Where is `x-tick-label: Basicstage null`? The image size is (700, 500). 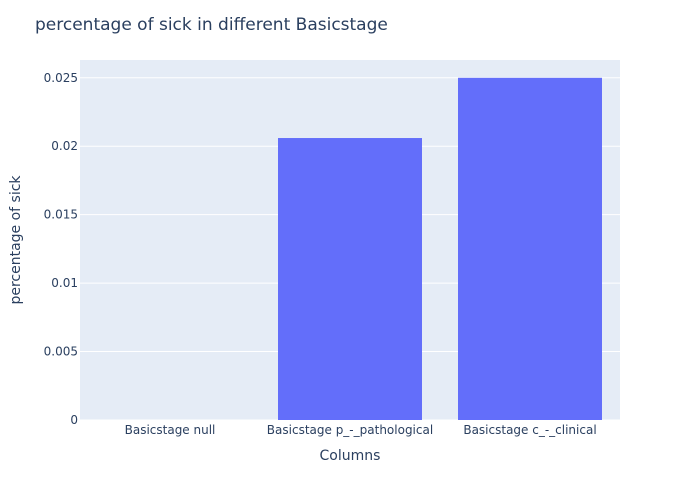 x-tick-label: Basicstage null is located at coordinates (170, 430).